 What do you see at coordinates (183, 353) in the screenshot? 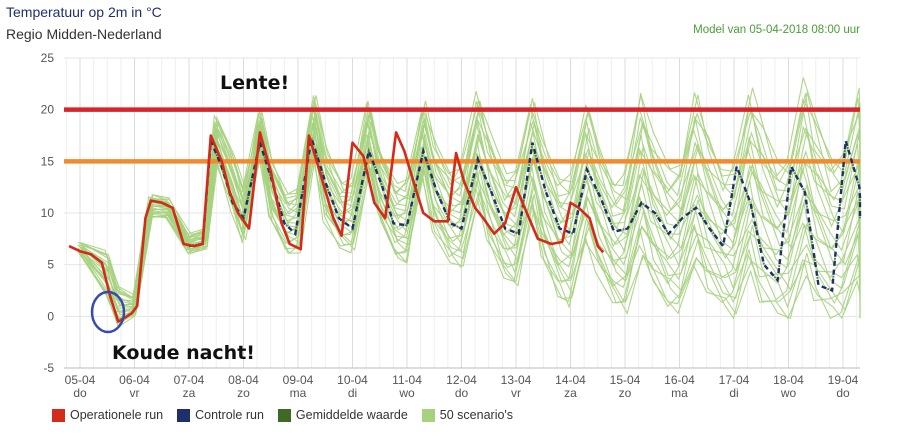
I see `annotation-cold-night: Koude nacht!` at bounding box center [183, 353].